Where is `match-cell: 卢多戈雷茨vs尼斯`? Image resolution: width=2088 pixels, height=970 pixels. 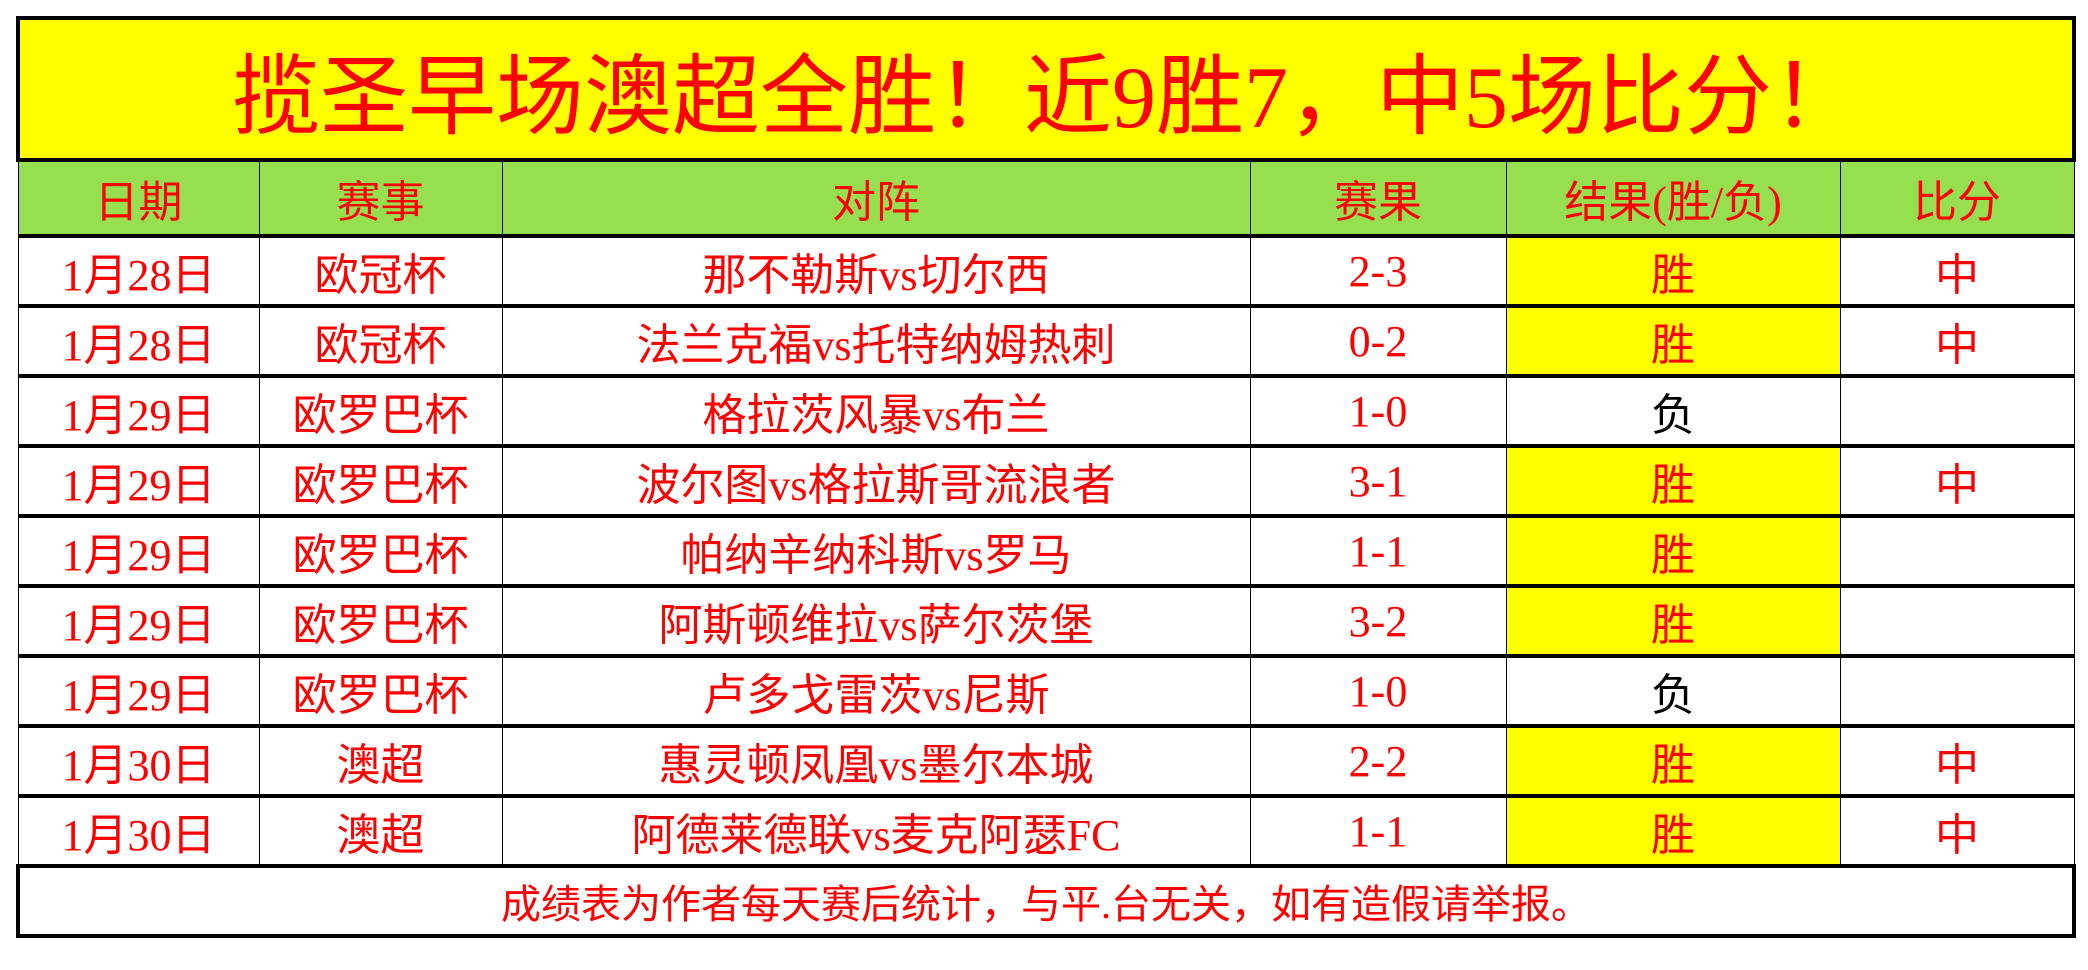
match-cell: 卢多戈雷茨vs尼斯 is located at coordinates (876, 691).